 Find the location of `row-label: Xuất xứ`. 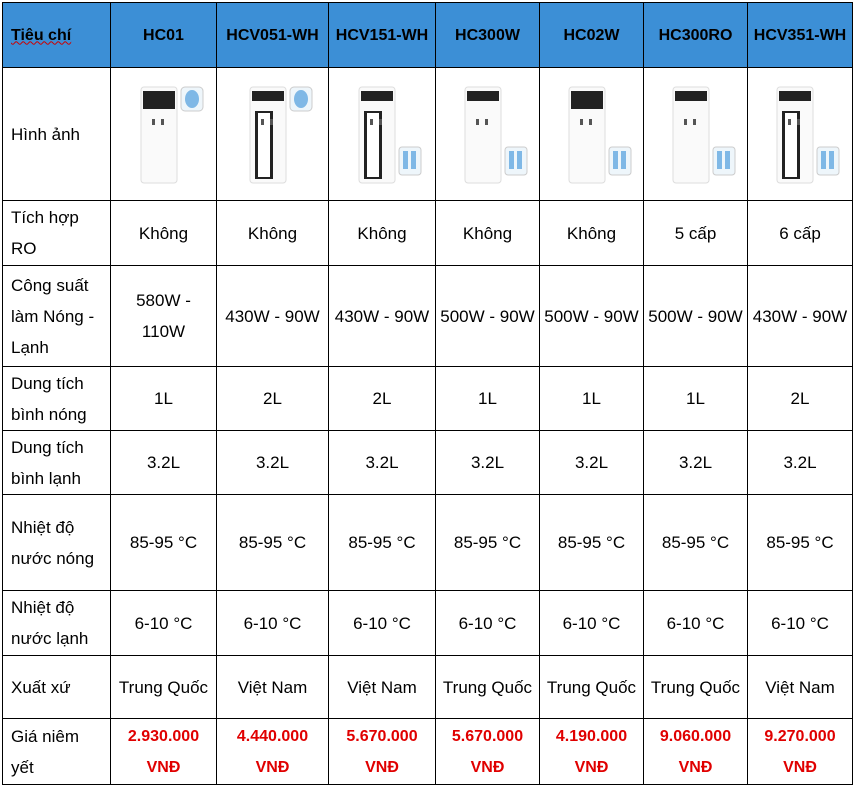

row-label: Xuất xứ is located at coordinates (56, 687).